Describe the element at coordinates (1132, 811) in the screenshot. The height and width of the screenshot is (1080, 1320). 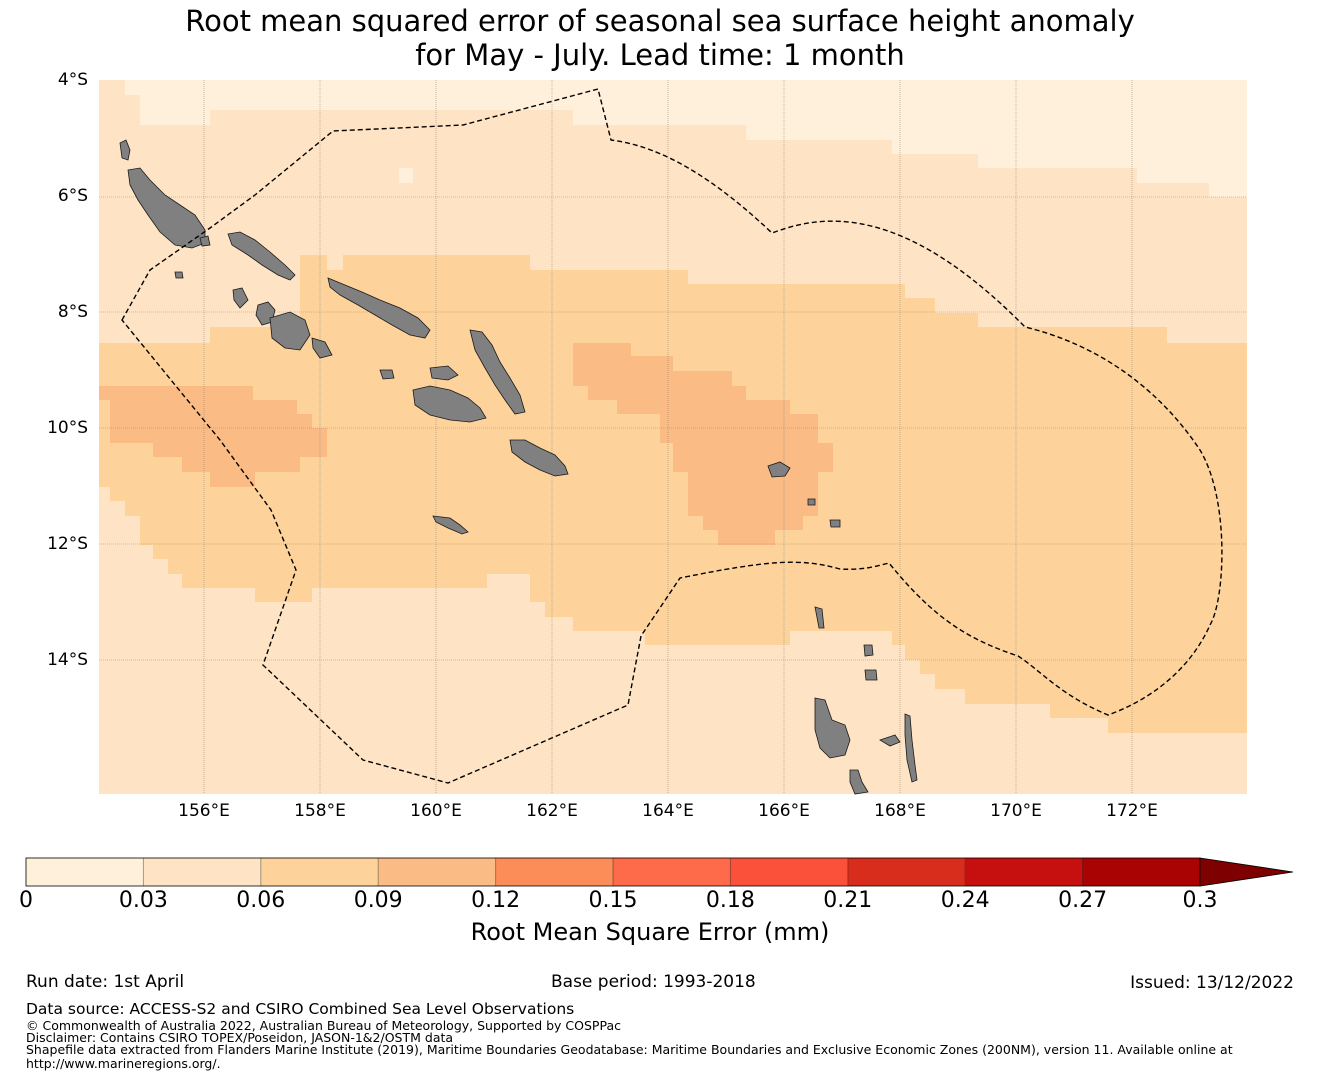
I see `lon-label-172e: 172°E` at that location.